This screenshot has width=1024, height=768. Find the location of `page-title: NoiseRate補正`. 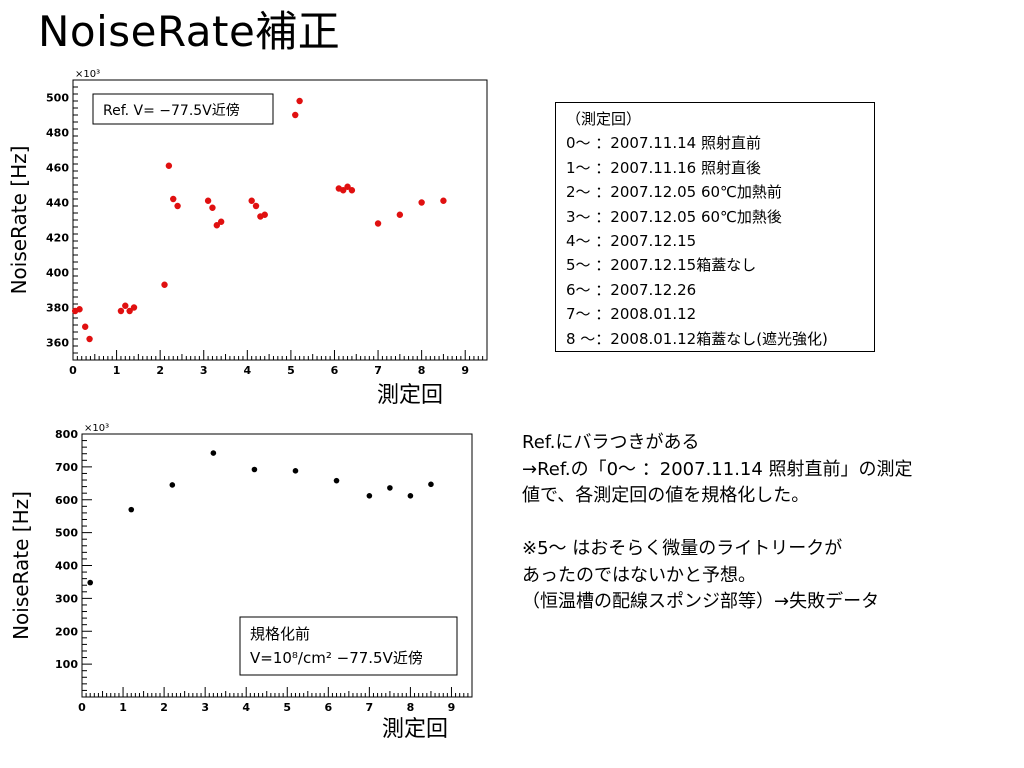

page-title: NoiseRate補正 is located at coordinates (189, 31).